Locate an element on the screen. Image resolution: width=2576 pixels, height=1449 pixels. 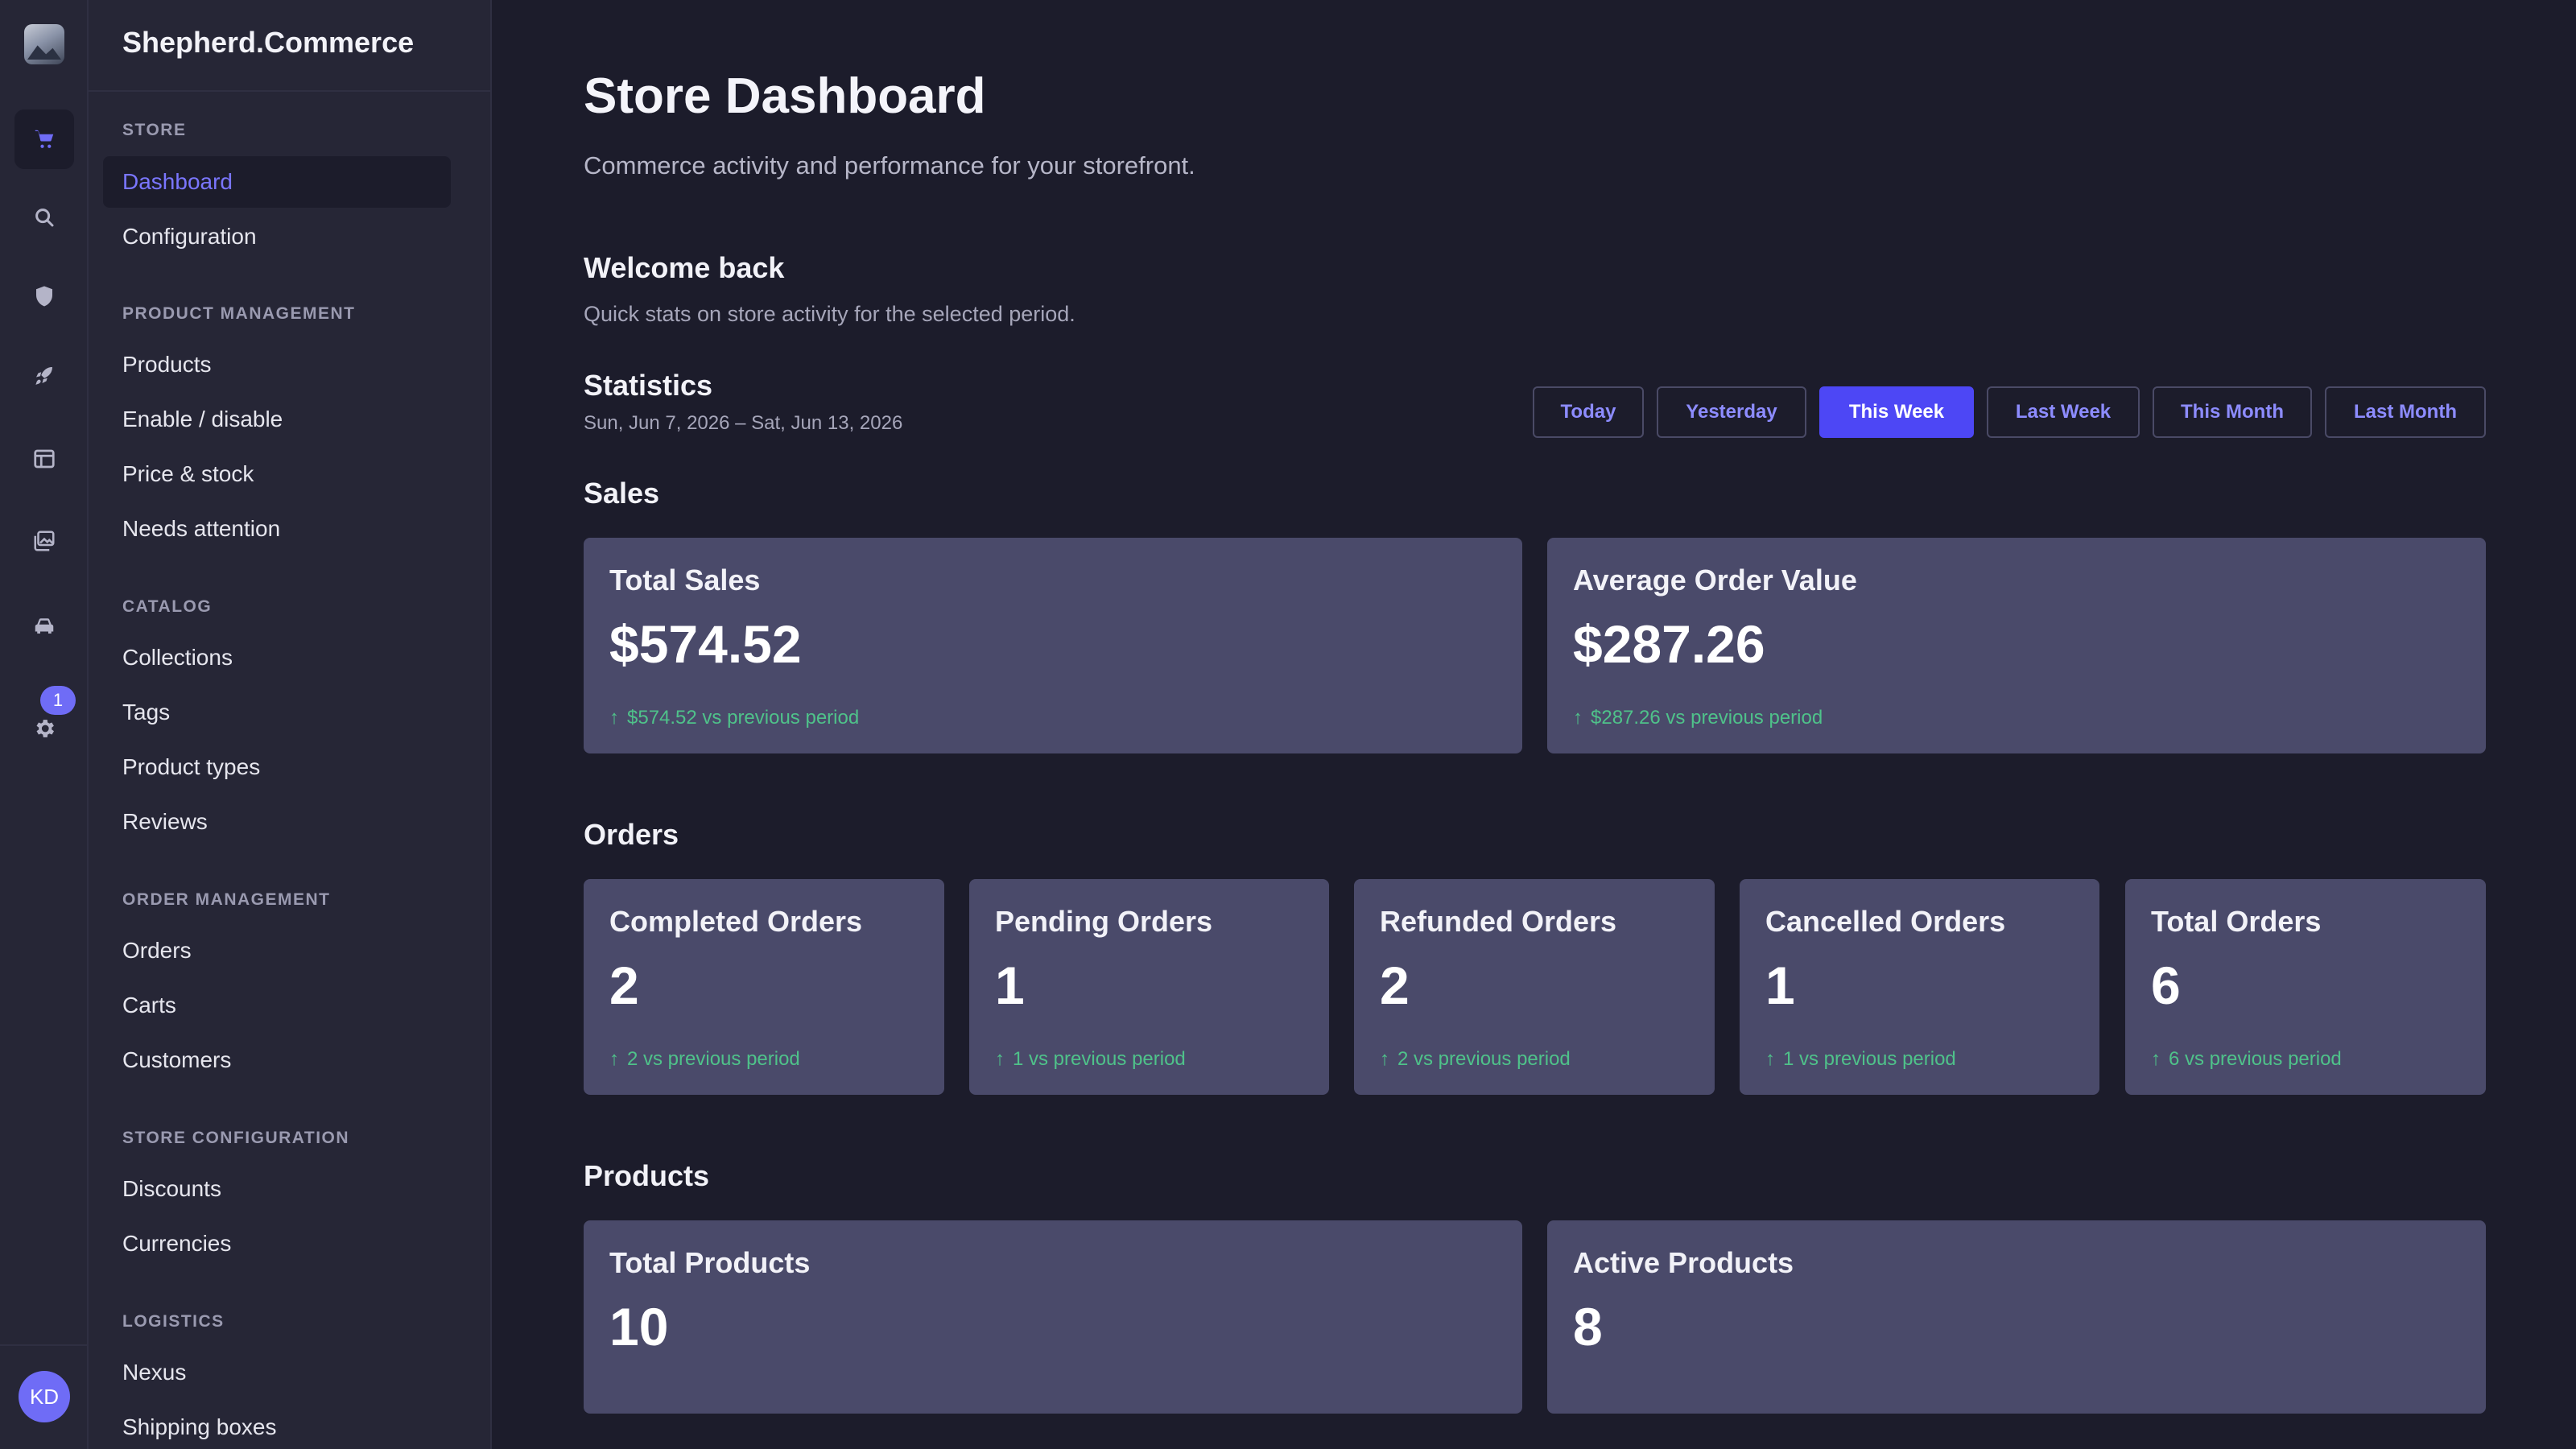
sidebar-item-product-types: Product types is located at coordinates (191, 766).